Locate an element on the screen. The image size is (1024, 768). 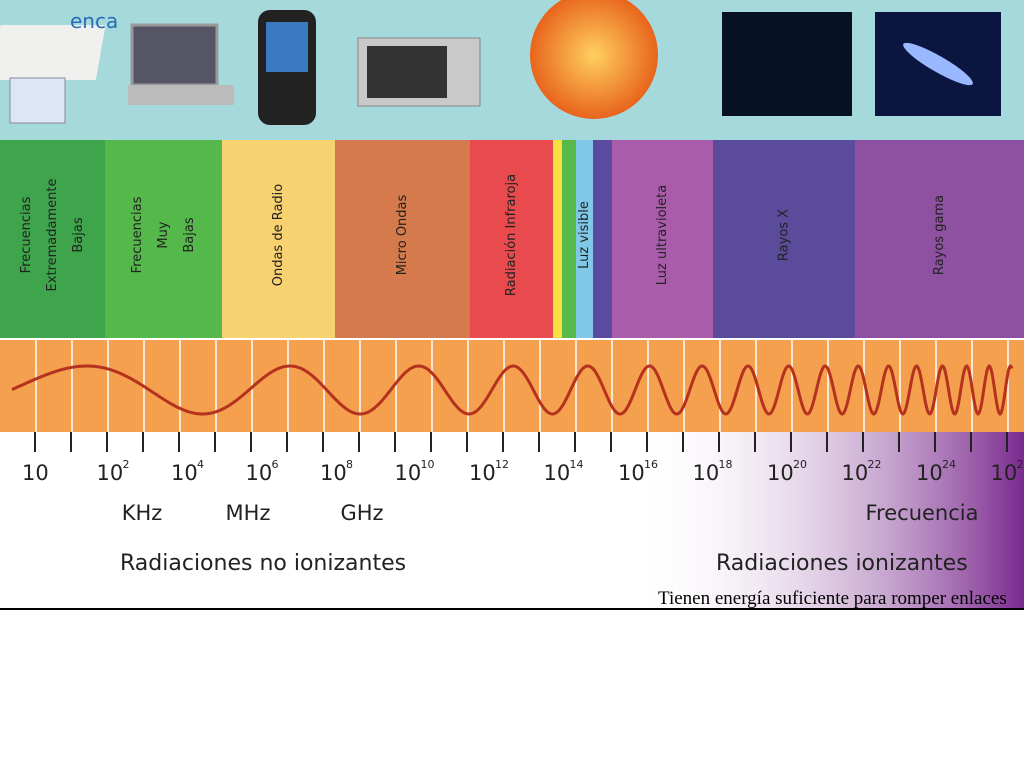
band-label: Ondas de Radio is located at coordinates (278, 235).